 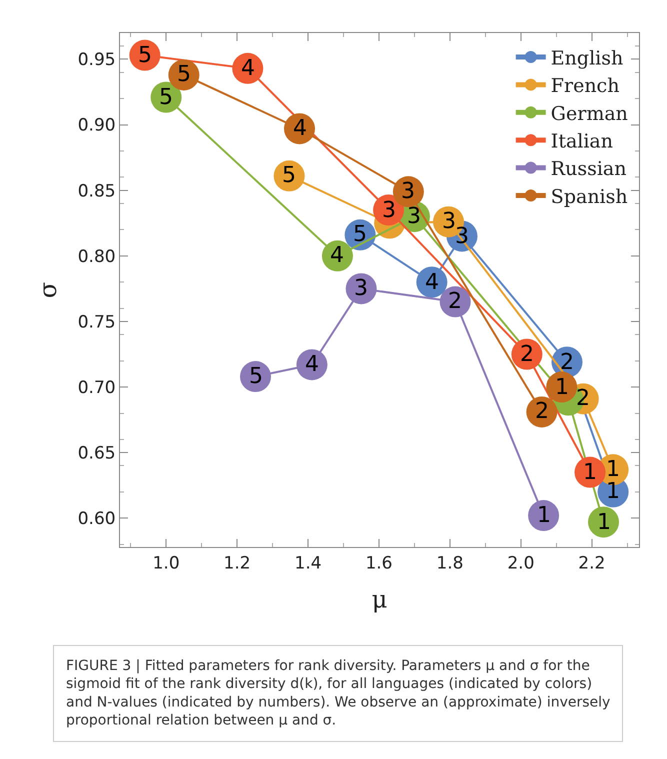 What do you see at coordinates (97, 322) in the screenshot?
I see `y-tick-label: 0.75` at bounding box center [97, 322].